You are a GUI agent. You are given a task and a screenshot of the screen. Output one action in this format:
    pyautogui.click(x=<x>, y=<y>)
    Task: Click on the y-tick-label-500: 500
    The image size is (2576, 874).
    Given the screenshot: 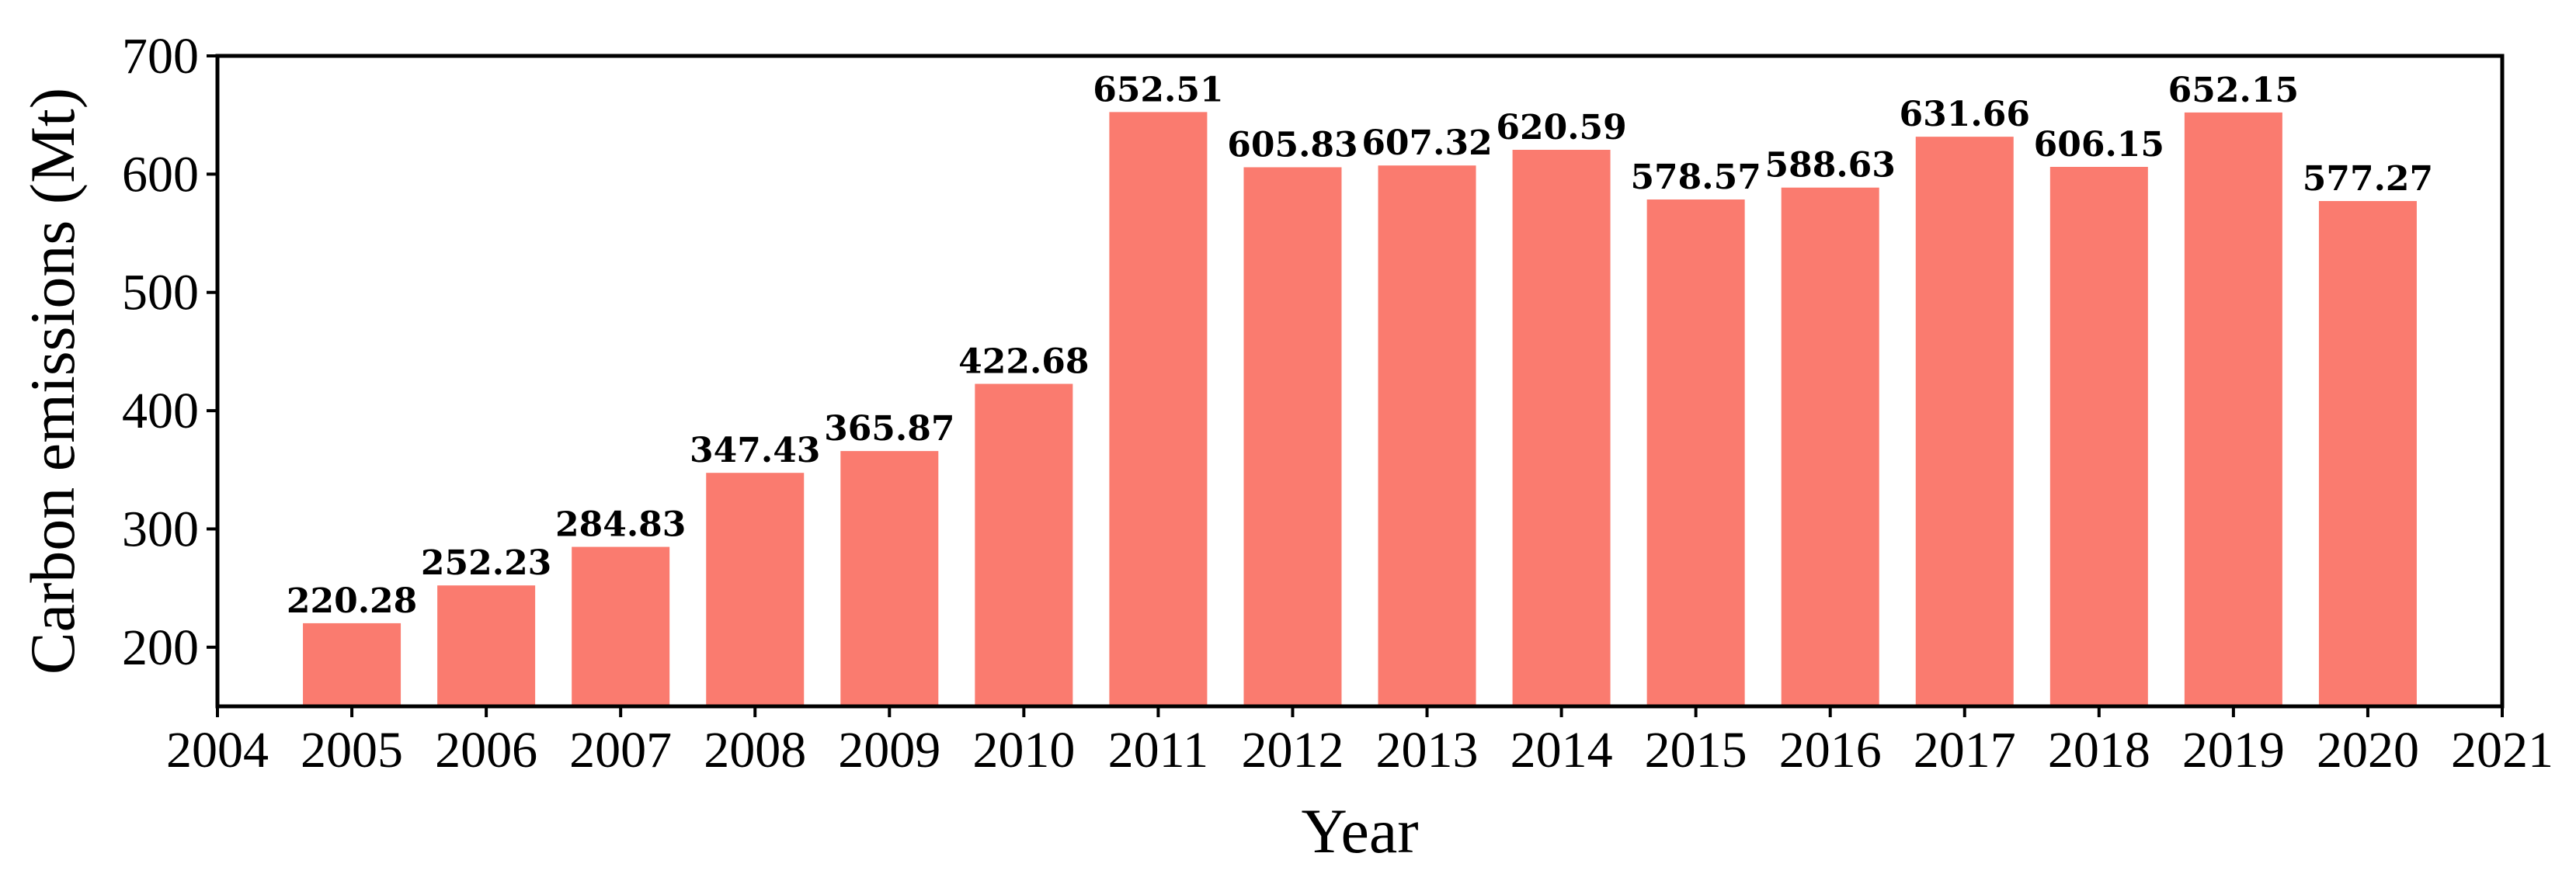 What is the action you would take?
    pyautogui.click(x=160, y=293)
    